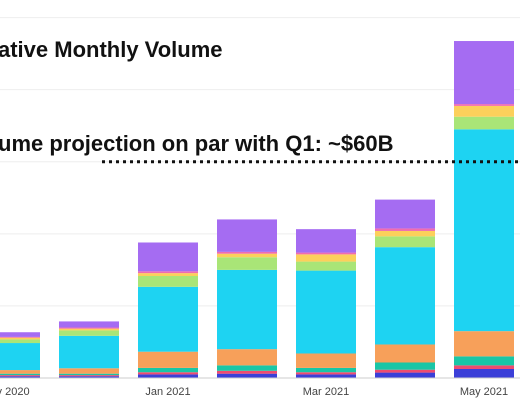 The width and height of the screenshot is (520, 400). Describe the element at coordinates (254, 392) in the screenshot. I see `x-tick-labels: ov 2020 Jan 2021 Mar 2021 May 2021` at that location.